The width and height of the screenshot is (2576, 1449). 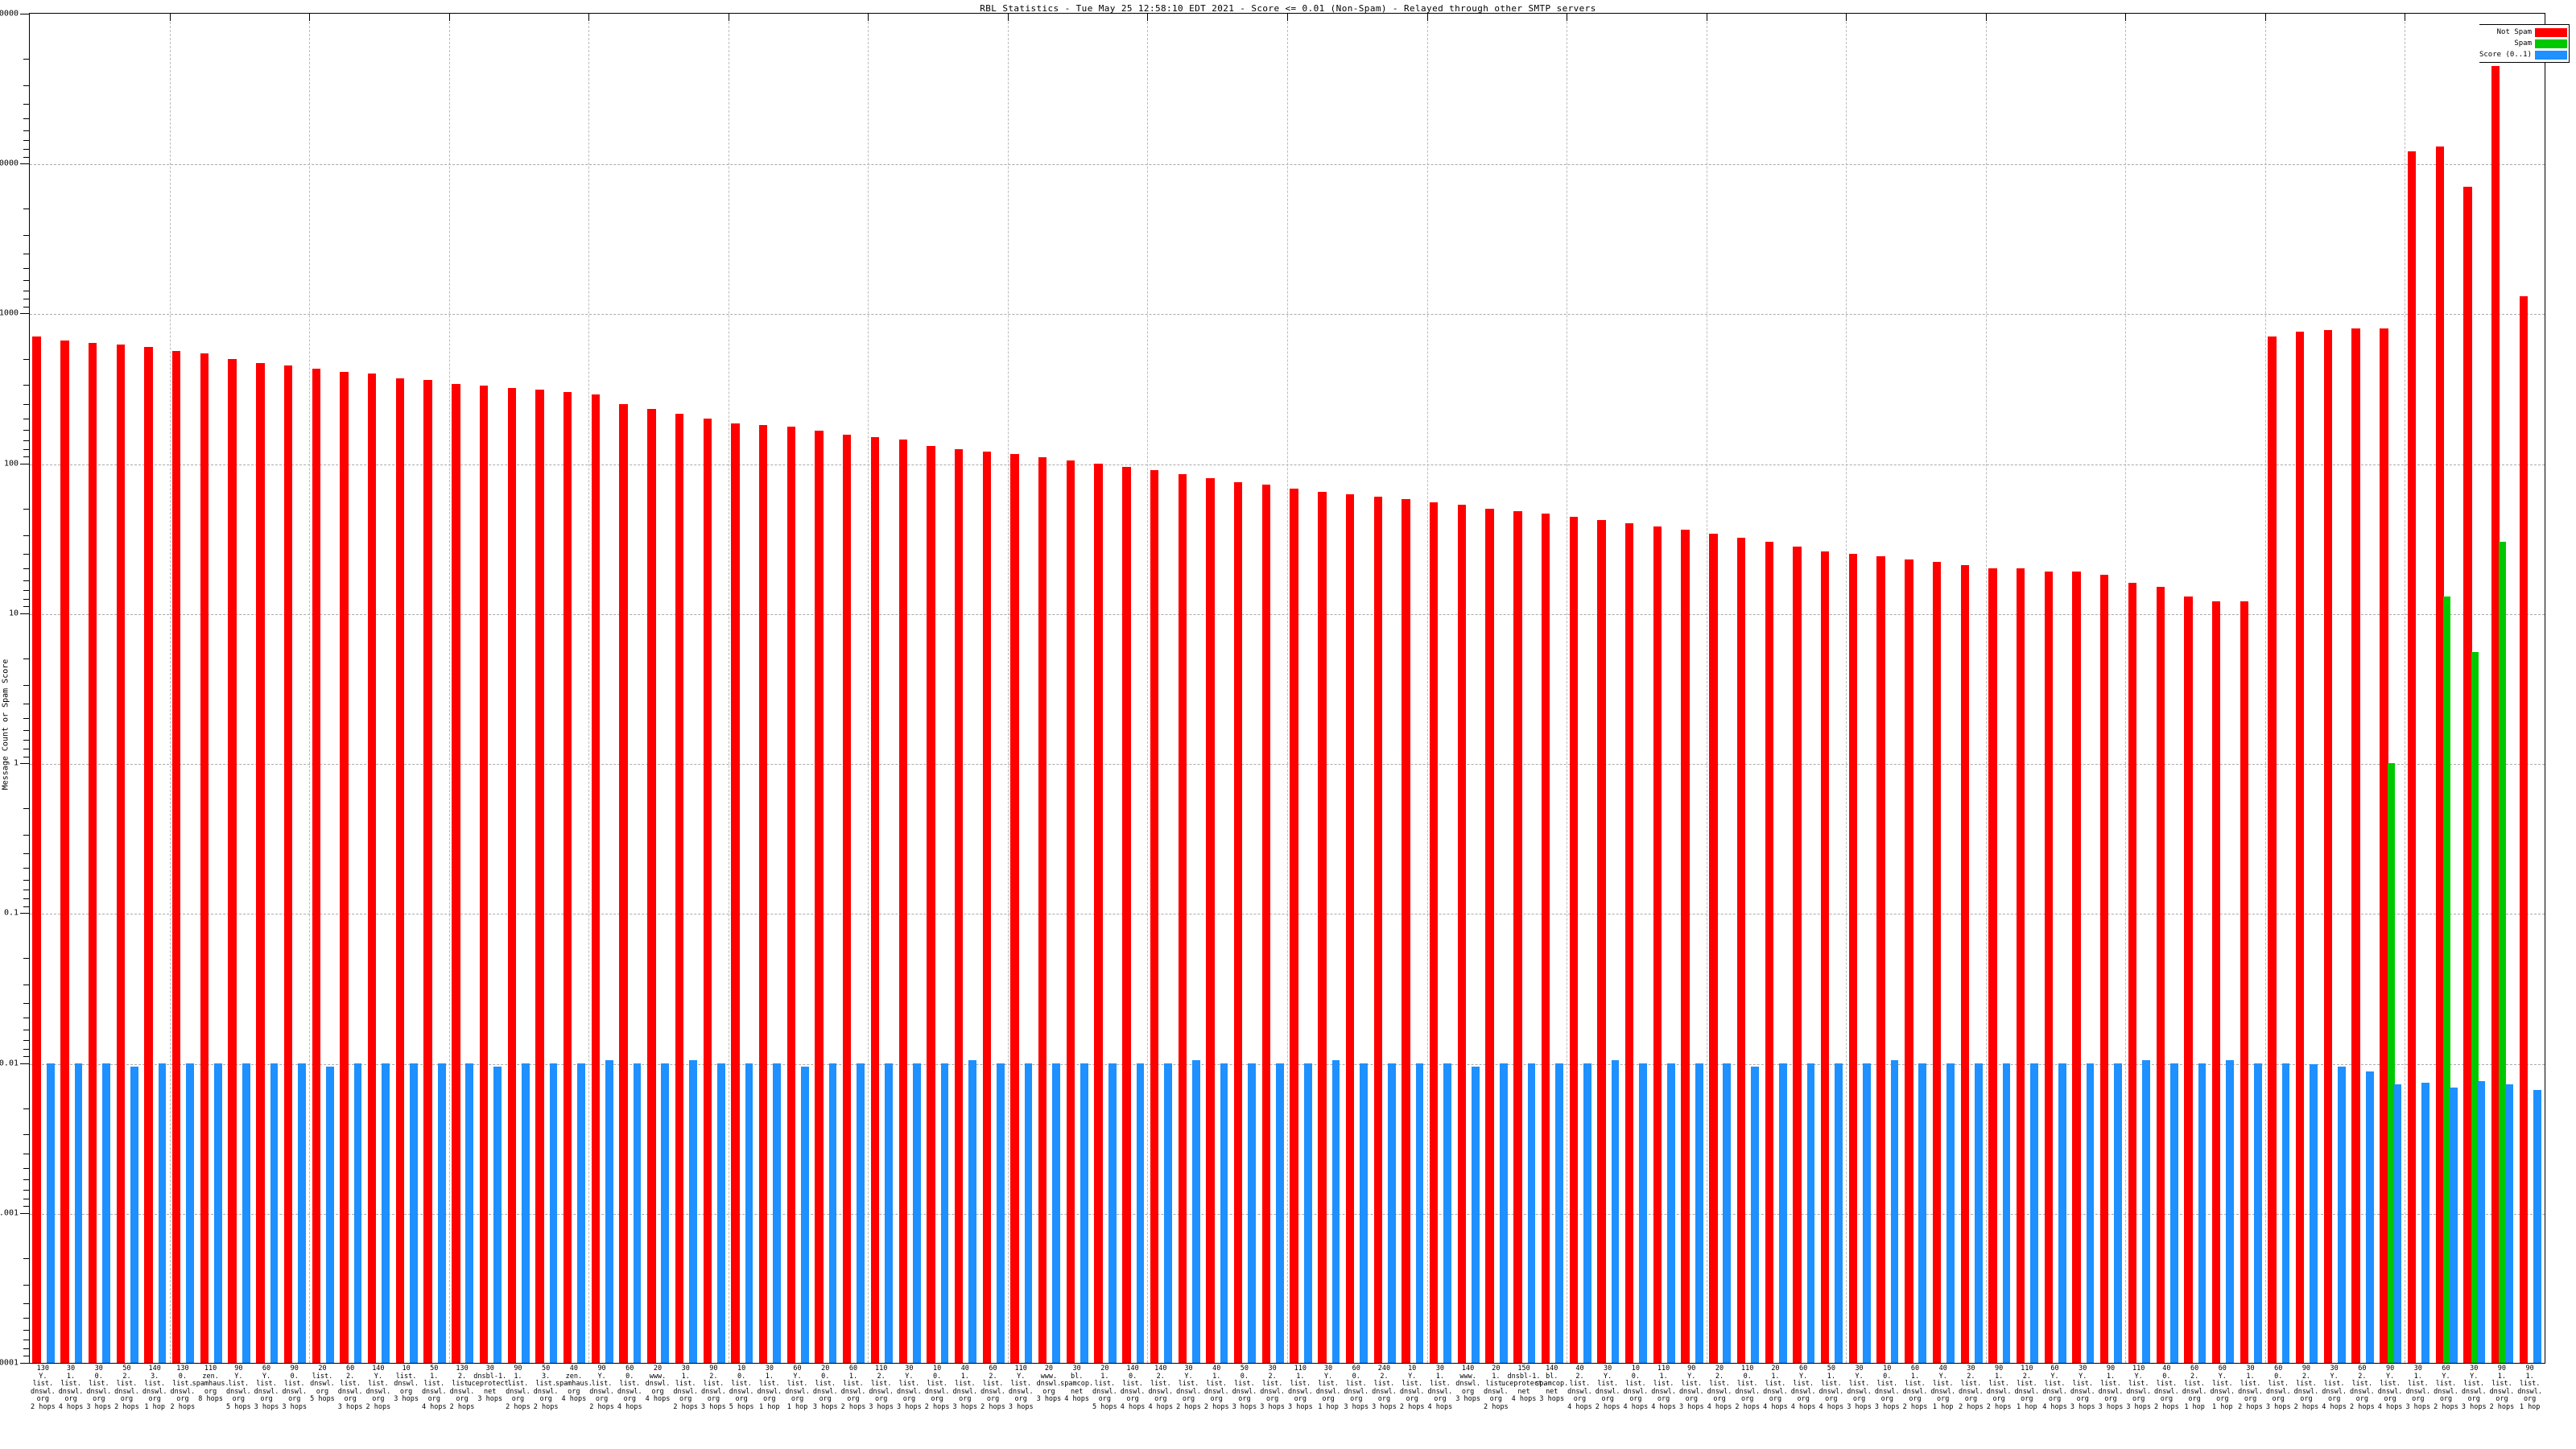 I want to click on x-axis-label-line: 4 hops, so click(x=434, y=1406).